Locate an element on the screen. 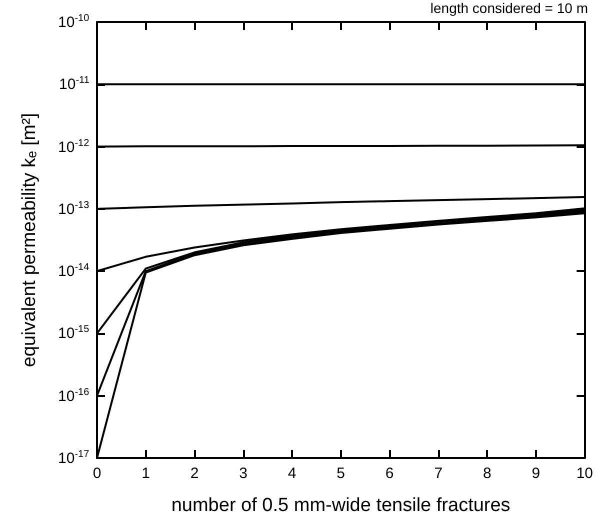  y-axis-title: equivalent permeability kₑ [m²] is located at coordinates (29, 240).